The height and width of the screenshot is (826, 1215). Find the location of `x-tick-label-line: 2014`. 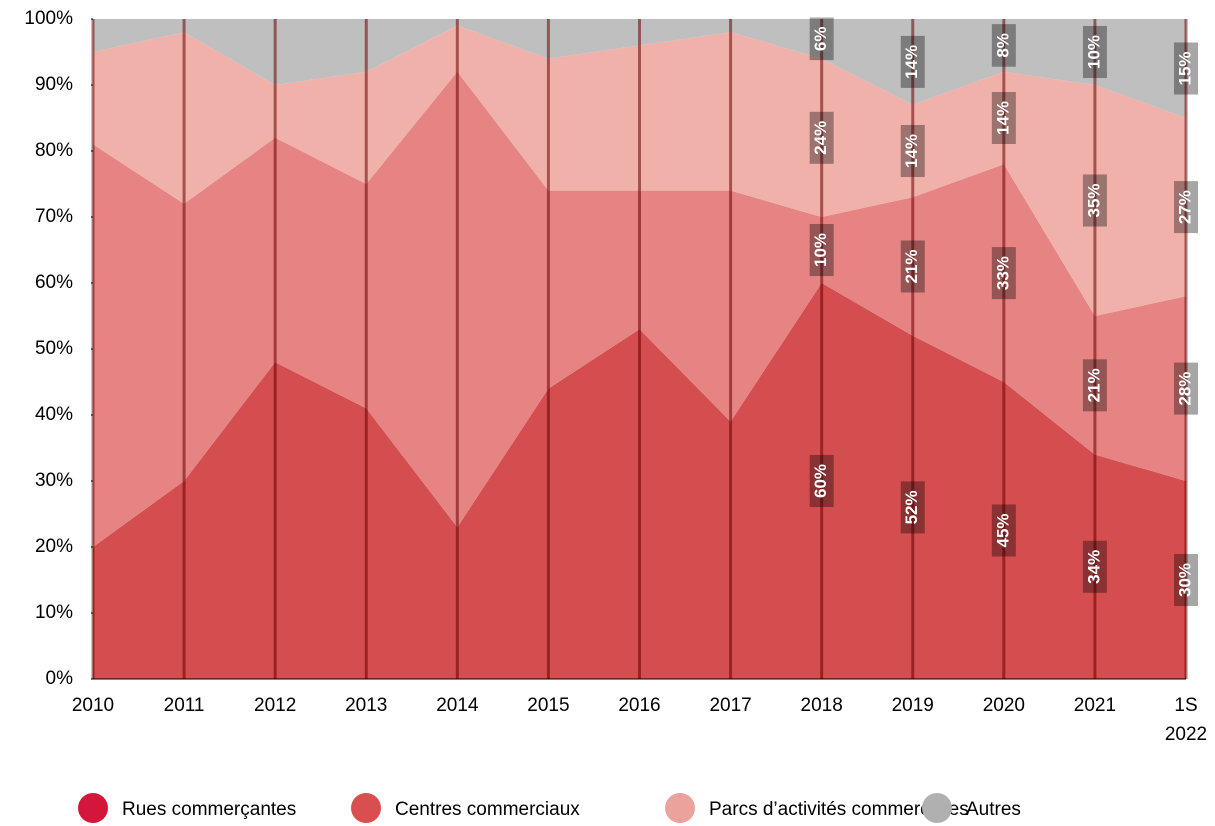

x-tick-label-line: 2014 is located at coordinates (457, 705).